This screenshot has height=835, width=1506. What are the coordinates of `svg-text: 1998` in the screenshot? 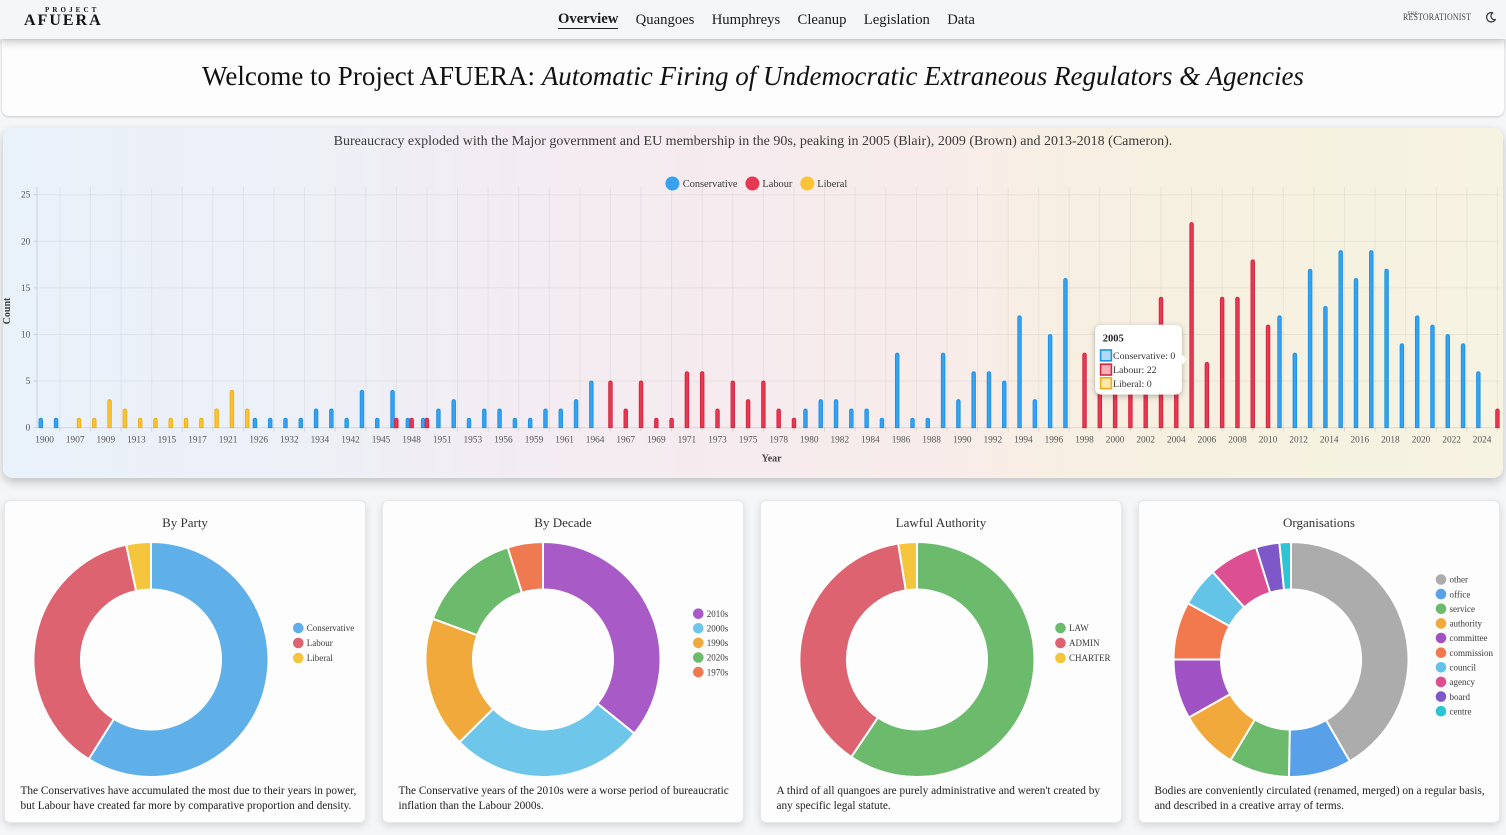 It's located at (1084, 441).